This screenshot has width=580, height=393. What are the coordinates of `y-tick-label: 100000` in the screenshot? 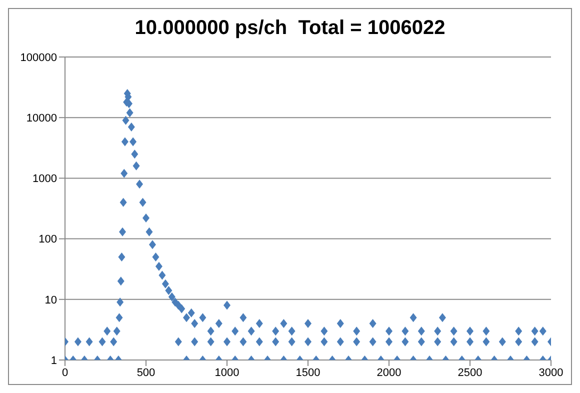 It's located at (38, 58).